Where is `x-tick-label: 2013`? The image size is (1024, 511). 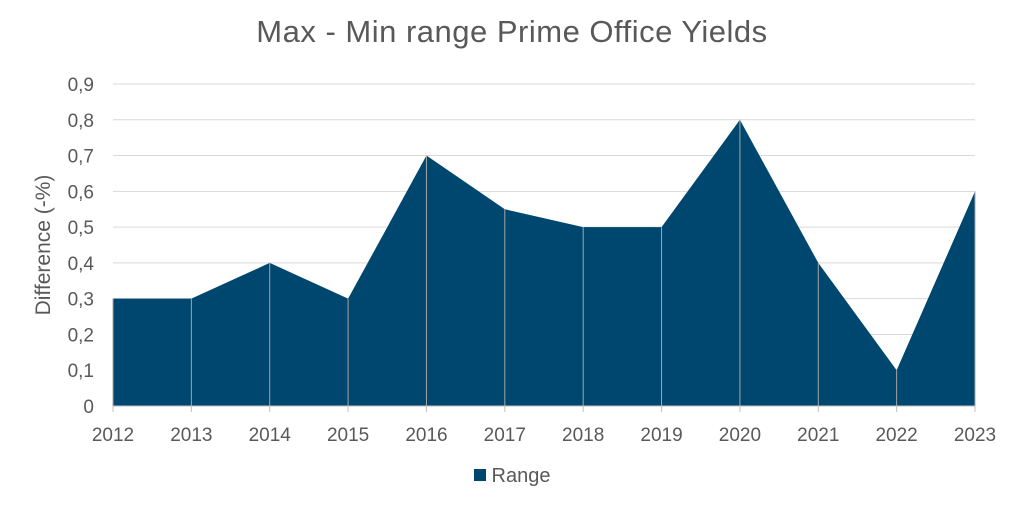 x-tick-label: 2013 is located at coordinates (191, 435).